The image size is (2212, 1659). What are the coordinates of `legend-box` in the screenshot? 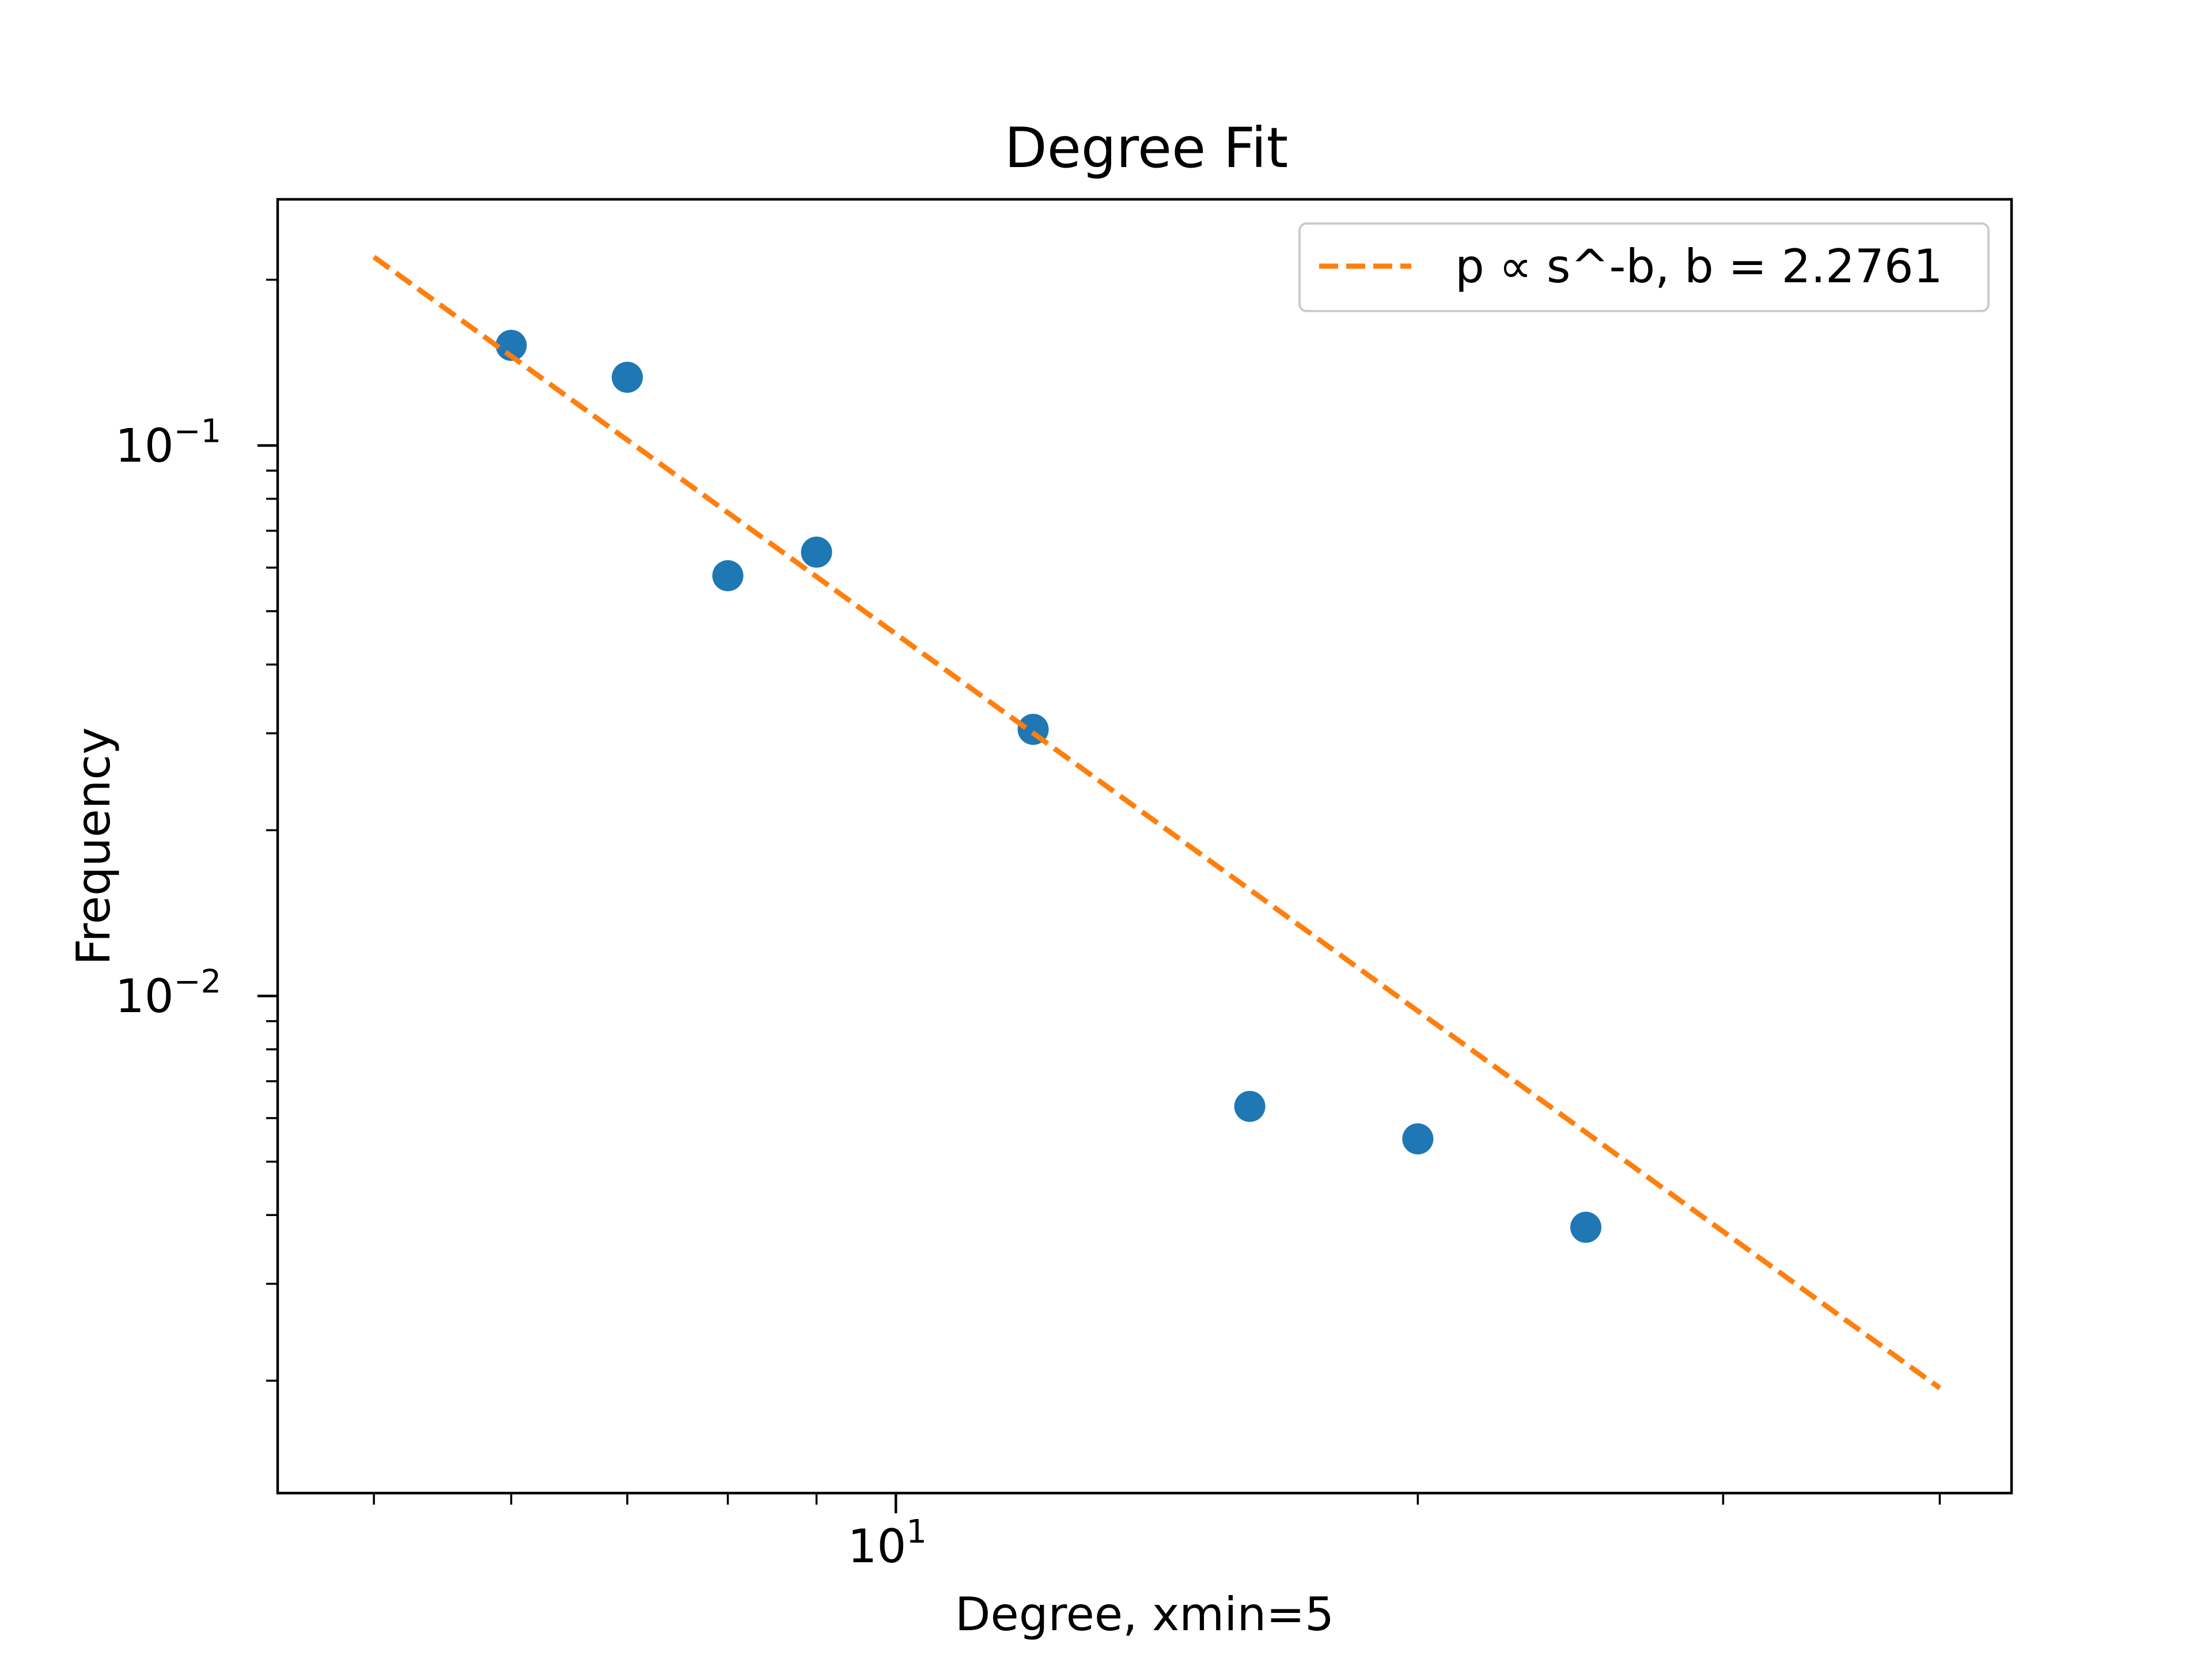 It's located at (1644, 267).